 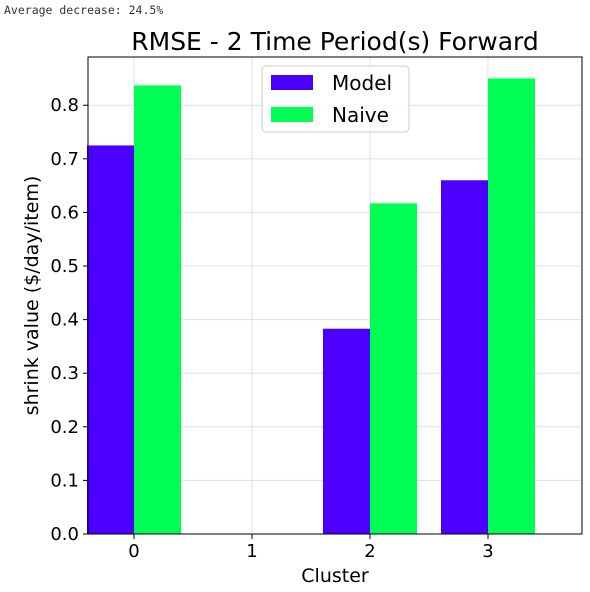 I want to click on x-tick-label: 0, so click(x=133, y=551).